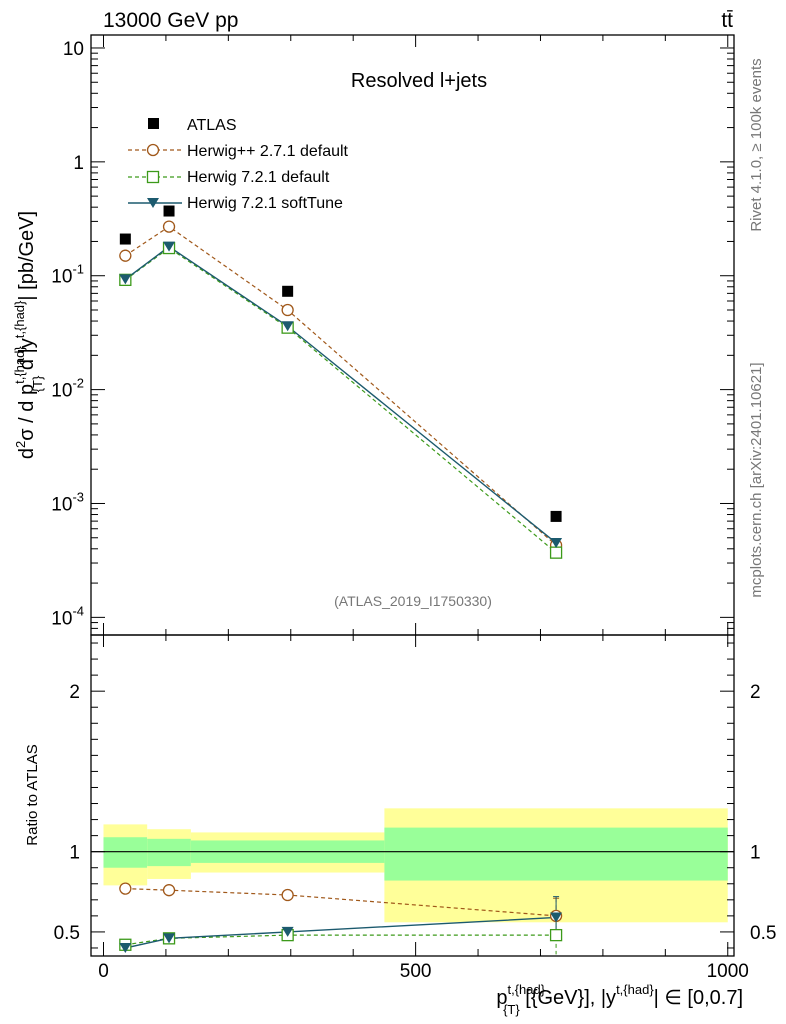  What do you see at coordinates (756, 479) in the screenshot?
I see `mcplots-label: mcplots.cern.ch [arXiv:2401.10621]` at bounding box center [756, 479].